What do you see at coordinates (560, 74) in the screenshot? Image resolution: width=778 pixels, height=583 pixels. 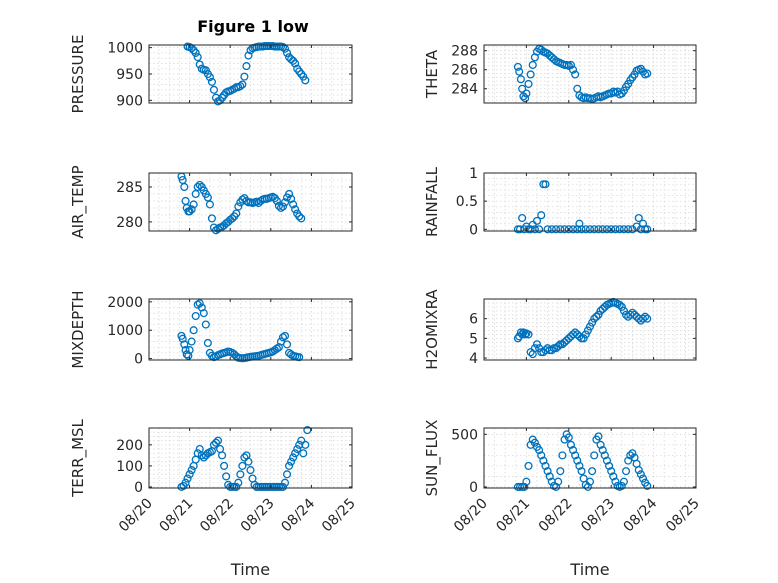 I see `subplot-2: 284 286 288 THETA` at bounding box center [560, 74].